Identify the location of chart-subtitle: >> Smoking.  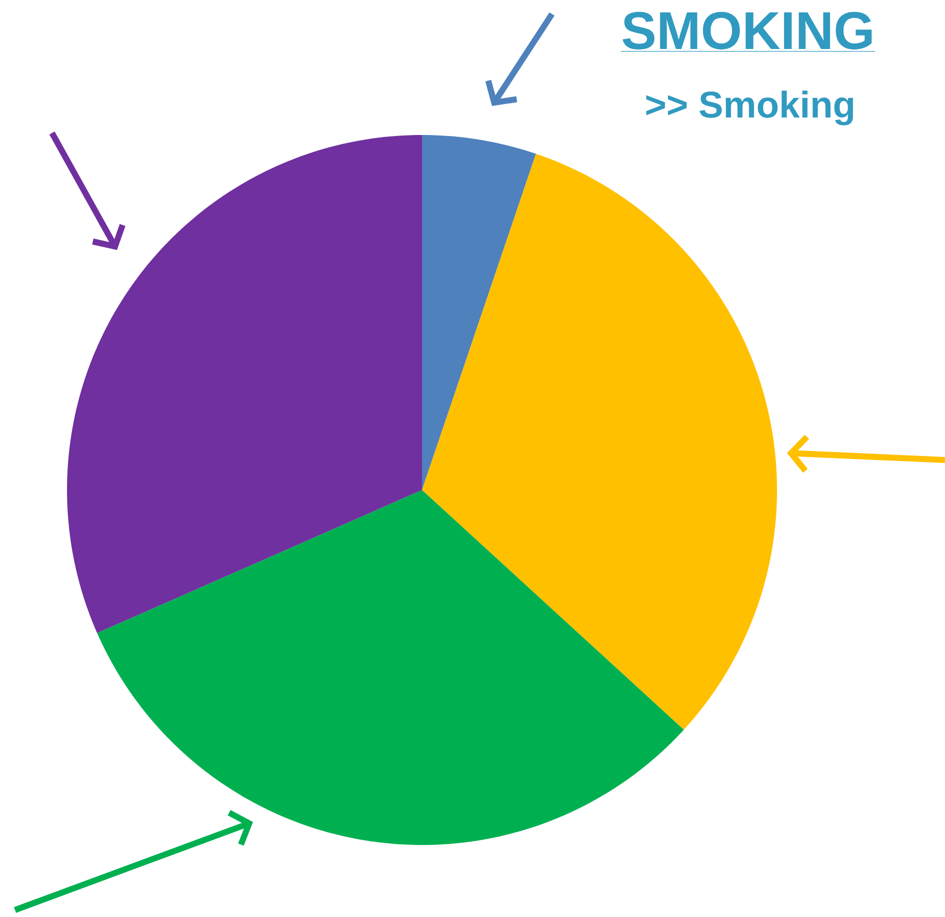
(750, 108).